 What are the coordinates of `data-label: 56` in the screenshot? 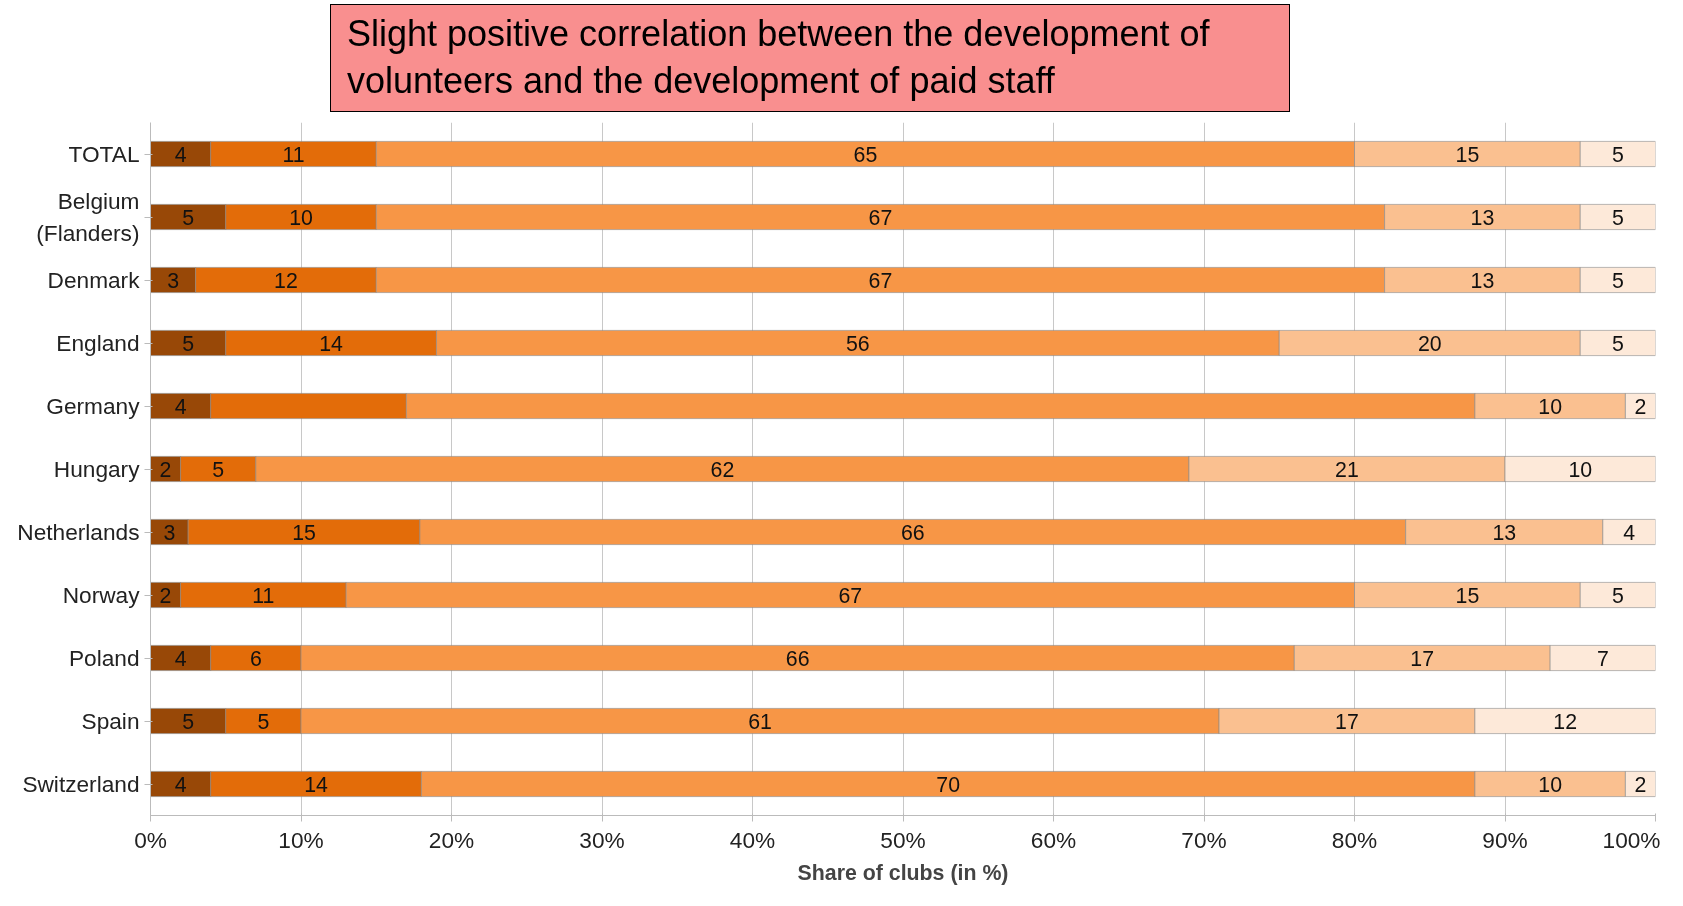 It's located at (857, 343).